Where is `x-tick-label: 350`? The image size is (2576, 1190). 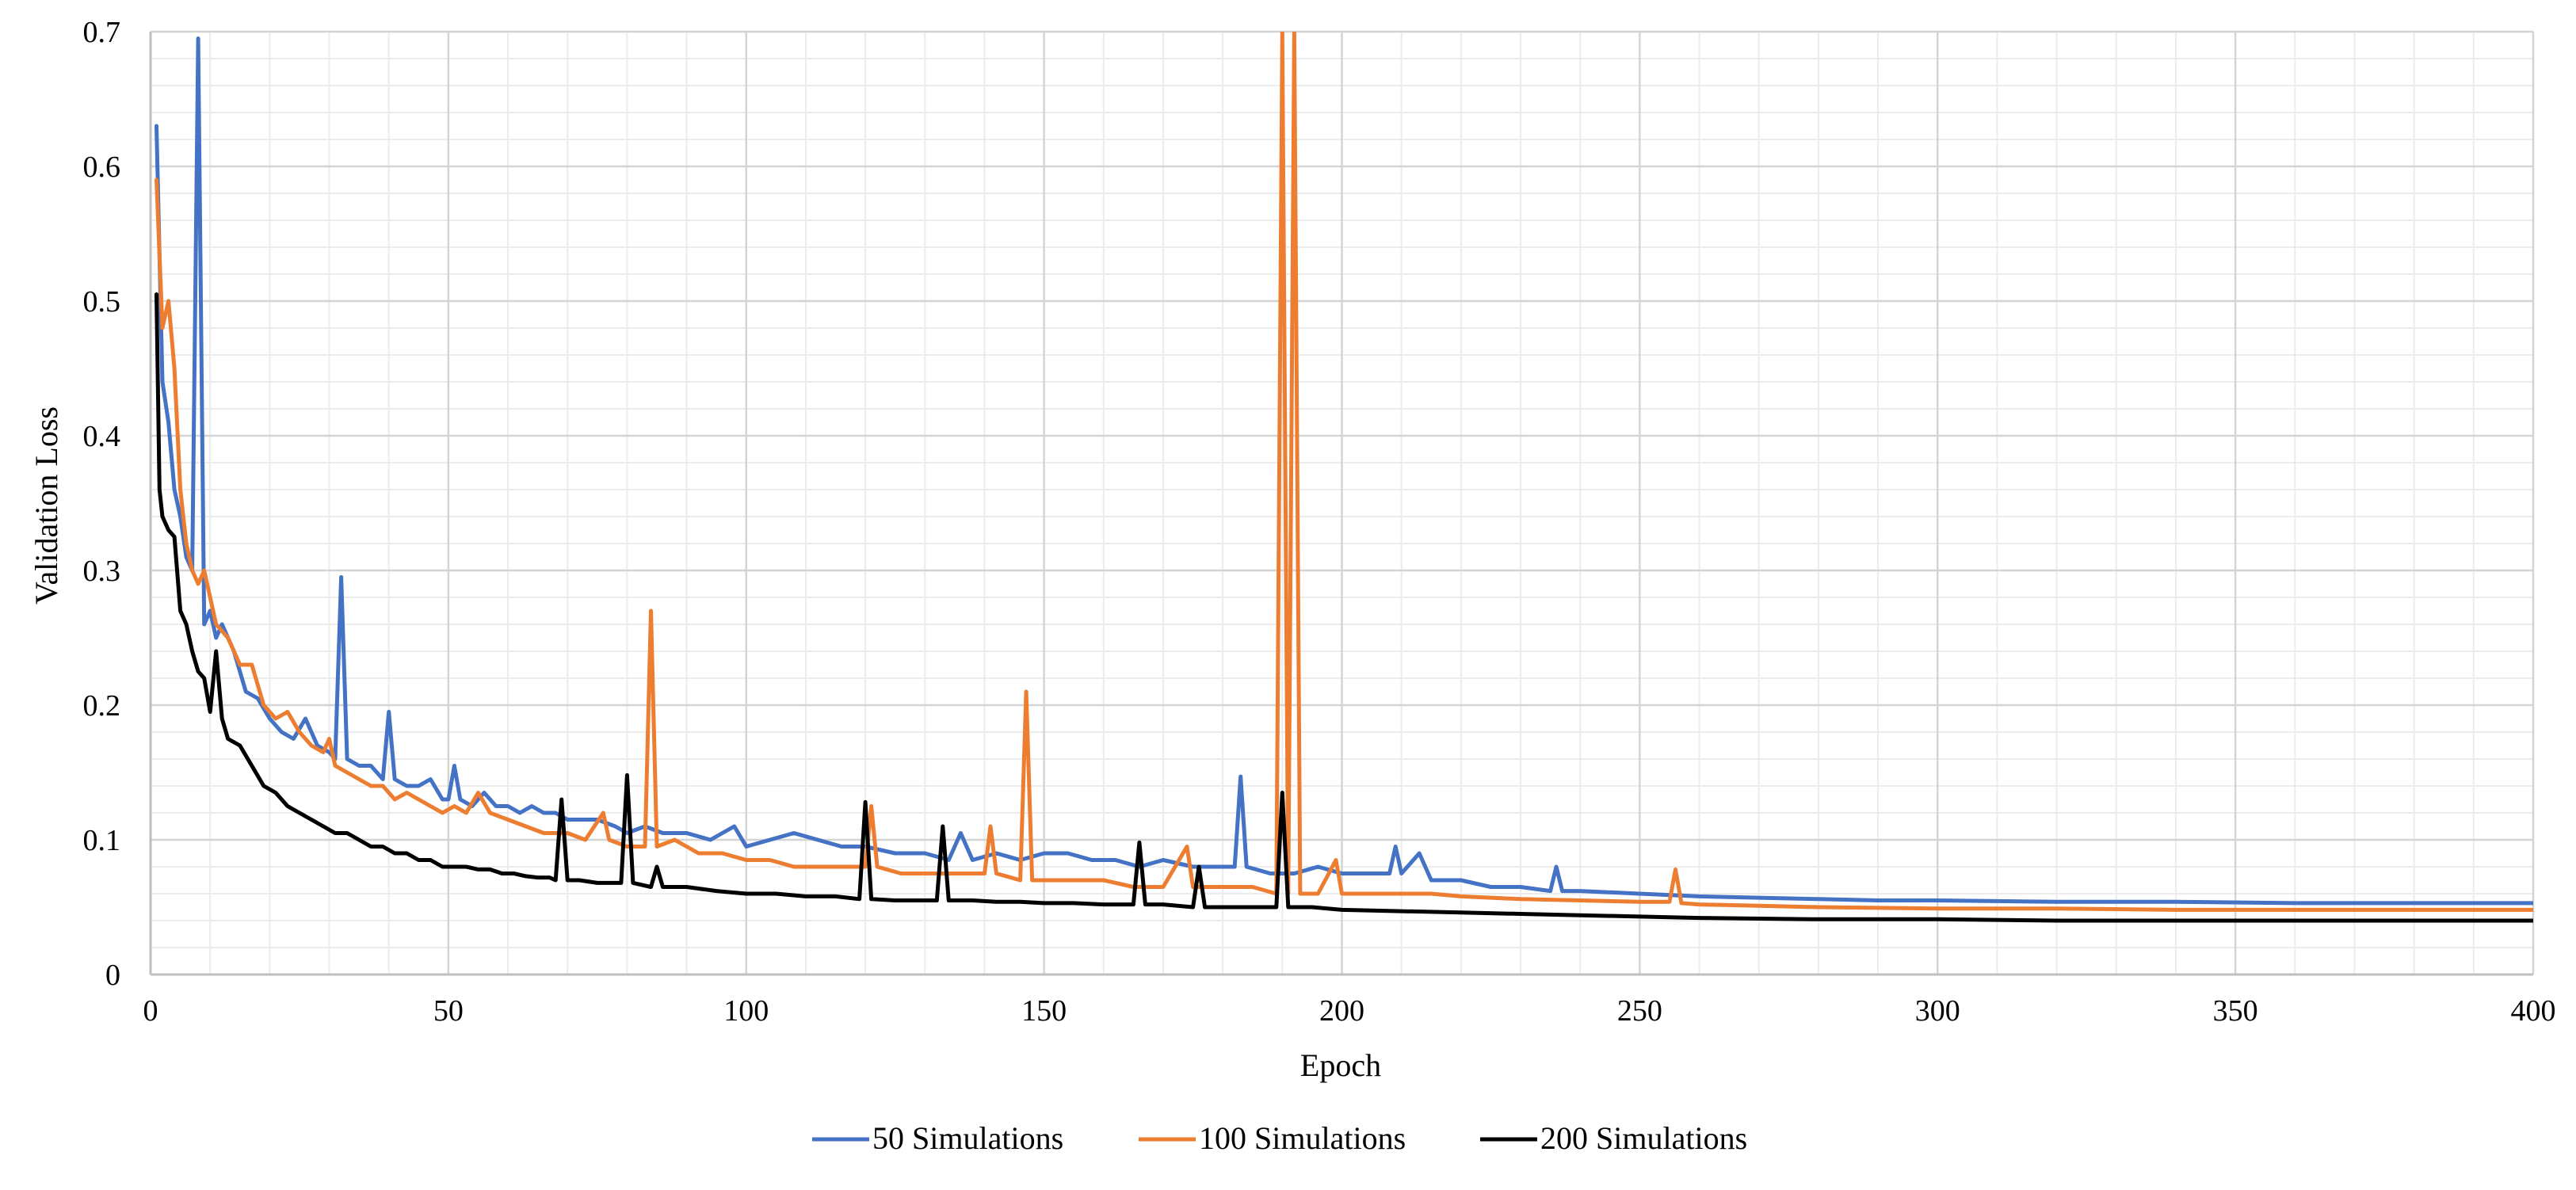 x-tick-label: 350 is located at coordinates (2235, 1011).